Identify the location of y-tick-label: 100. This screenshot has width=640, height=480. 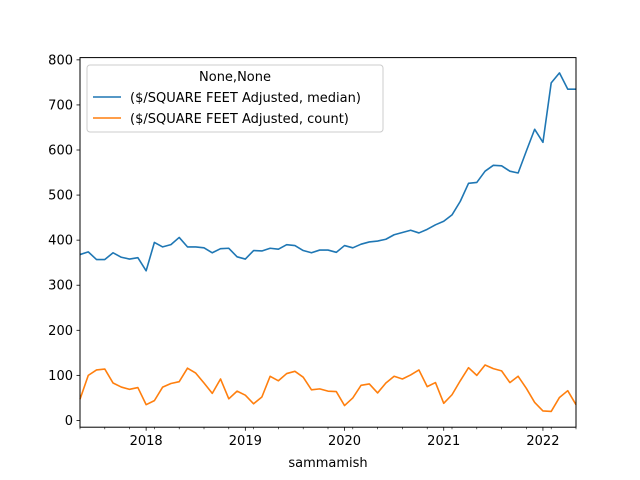
(60, 376).